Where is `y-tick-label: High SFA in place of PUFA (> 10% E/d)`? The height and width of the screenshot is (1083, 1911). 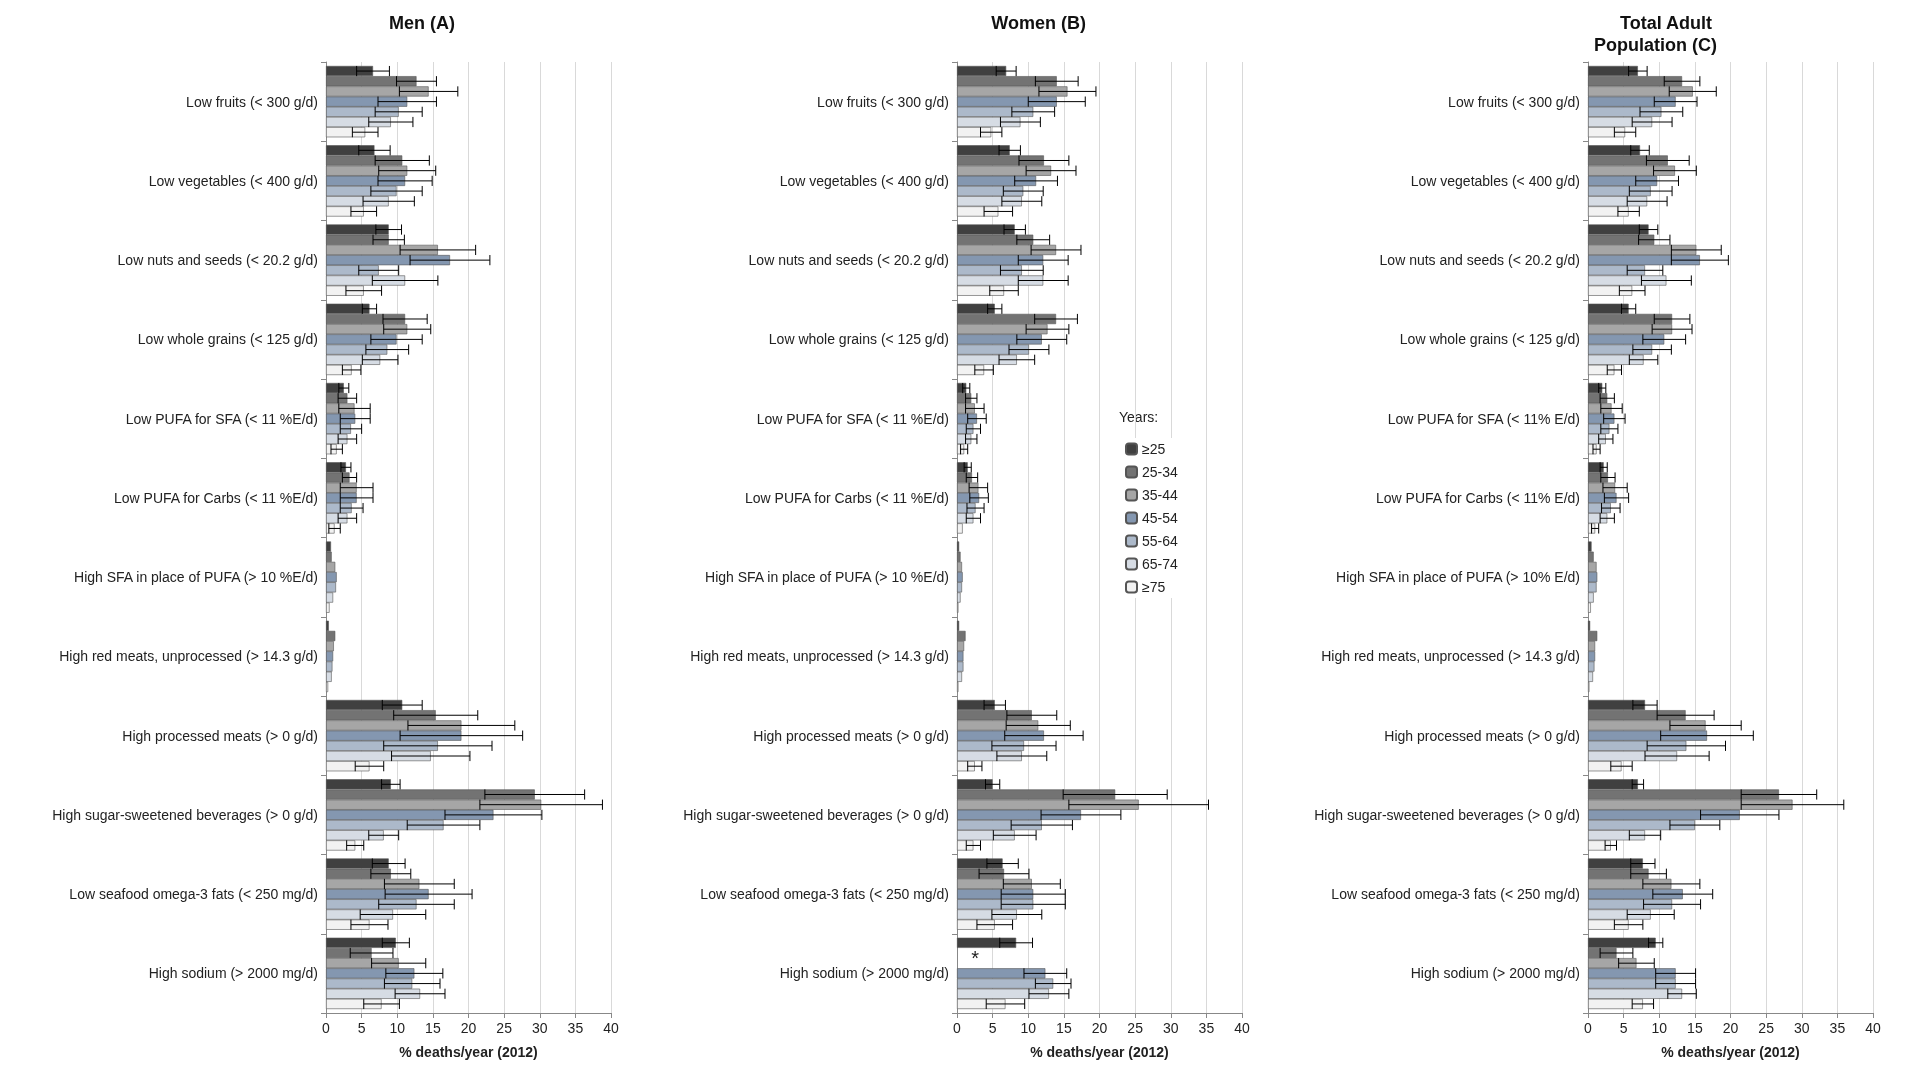
y-tick-label: High SFA in place of PUFA (> 10% E/d) is located at coordinates (1458, 577).